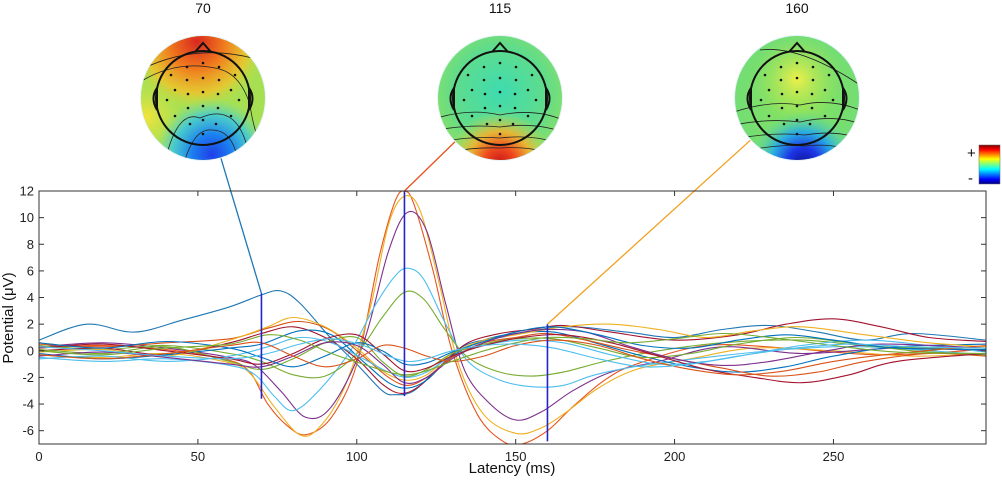 The width and height of the screenshot is (1002, 483). I want to click on topomap-160: 160, so click(797, 80).